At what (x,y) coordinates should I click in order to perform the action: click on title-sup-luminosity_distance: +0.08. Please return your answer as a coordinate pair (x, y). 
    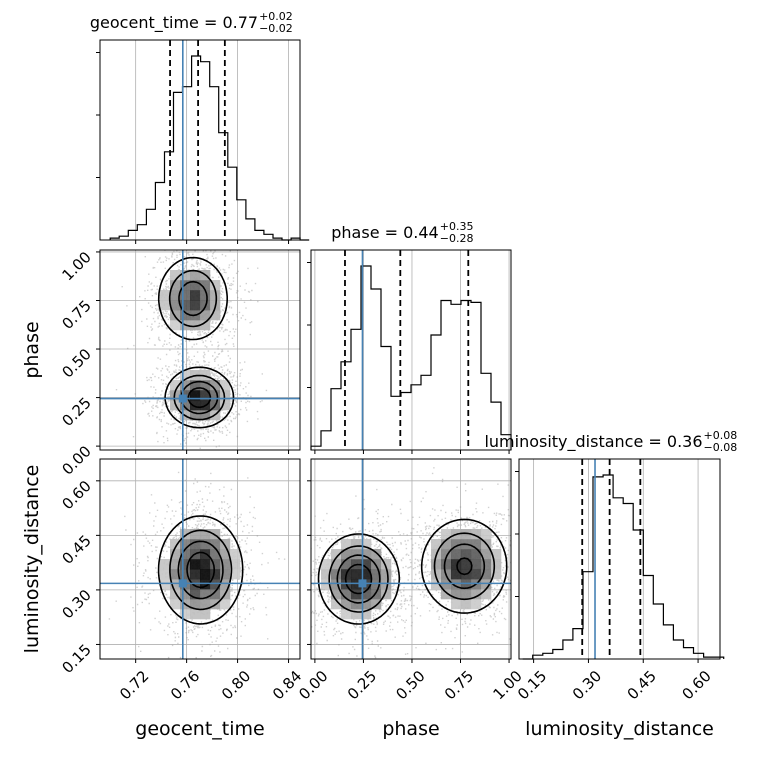
    Looking at the image, I should click on (721, 435).